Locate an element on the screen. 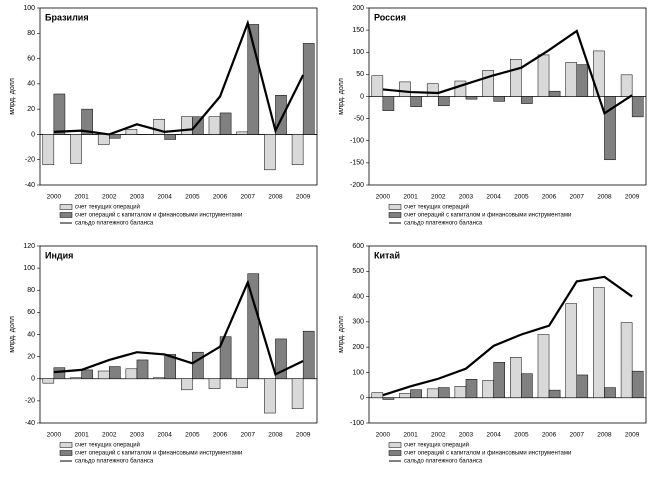  y-tick-label: 300 is located at coordinates (358, 322).